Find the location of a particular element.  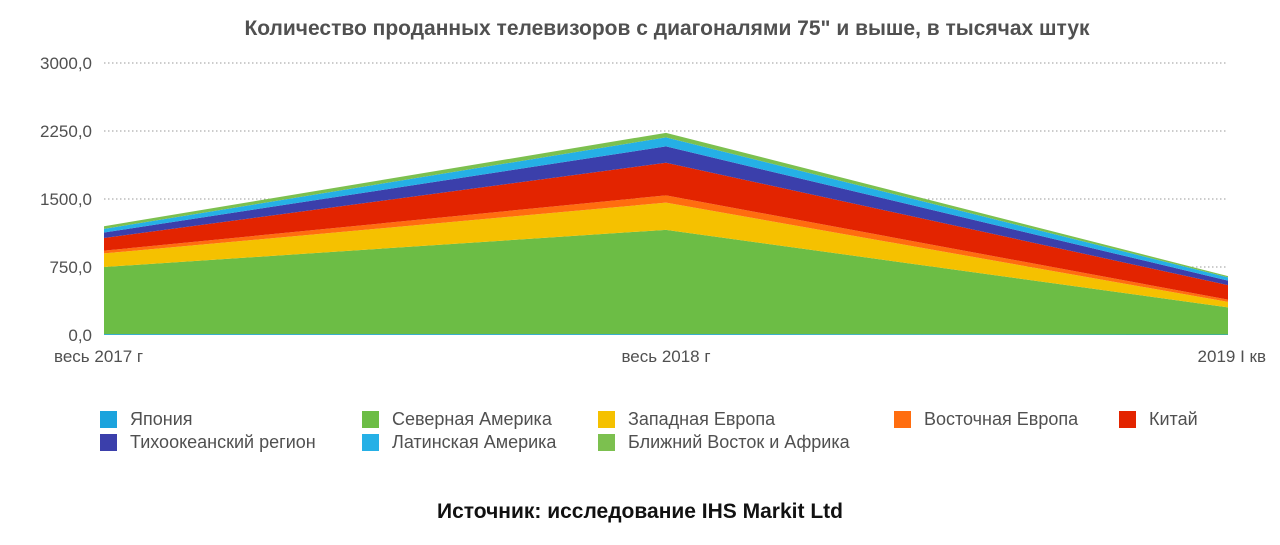

source-note: Источник: исследование IHS Markit Ltd is located at coordinates (640, 511).